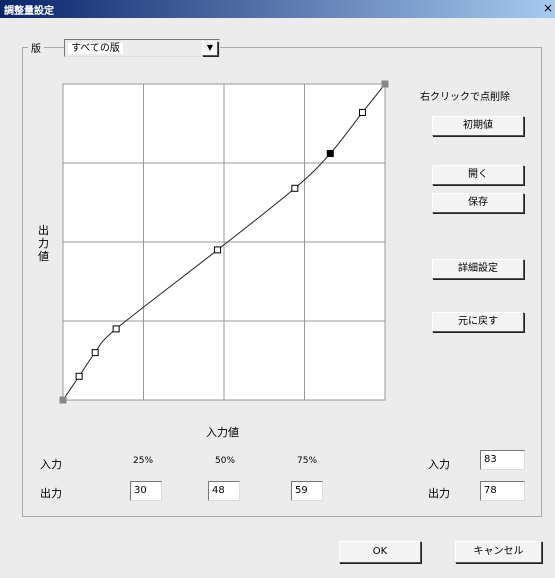  What do you see at coordinates (478, 203) in the screenshot?
I see `save-button: 保存` at bounding box center [478, 203].